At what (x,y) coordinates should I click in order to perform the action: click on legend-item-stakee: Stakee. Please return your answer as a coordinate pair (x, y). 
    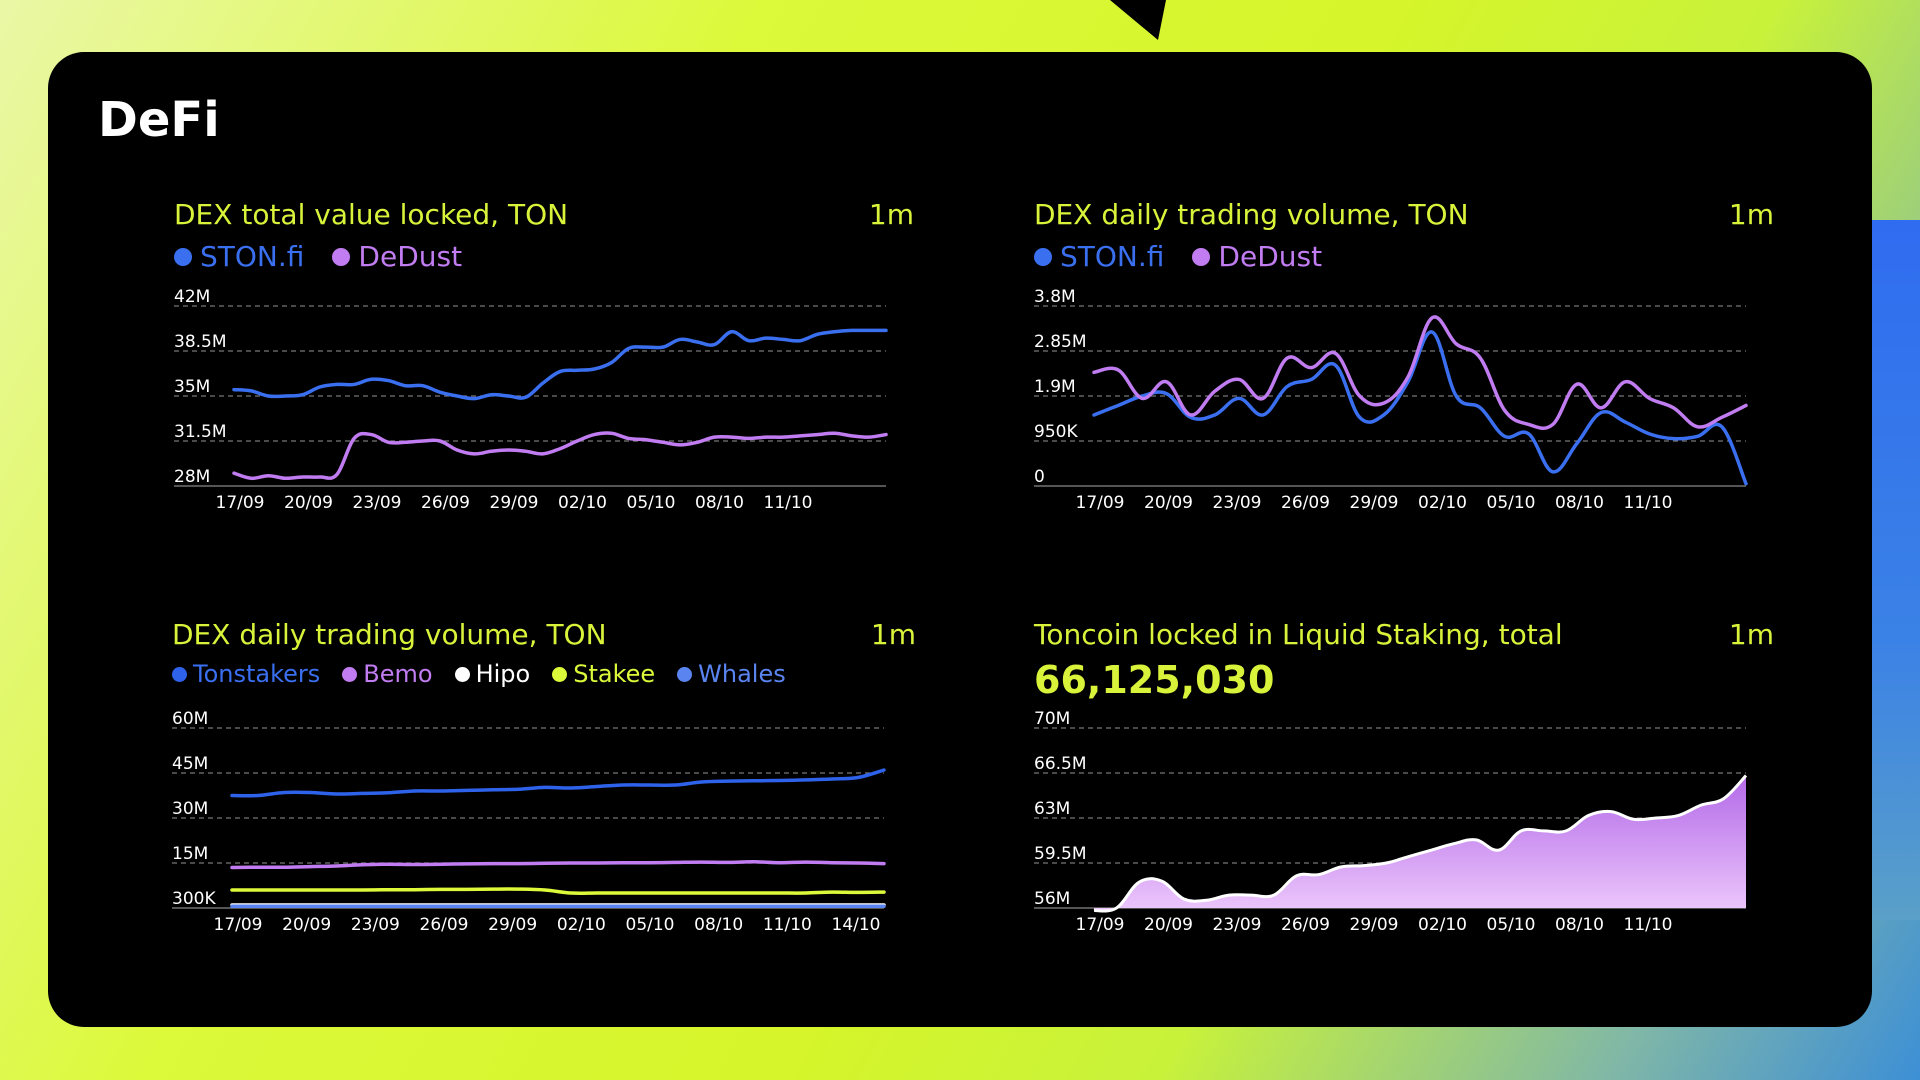
    Looking at the image, I should click on (603, 674).